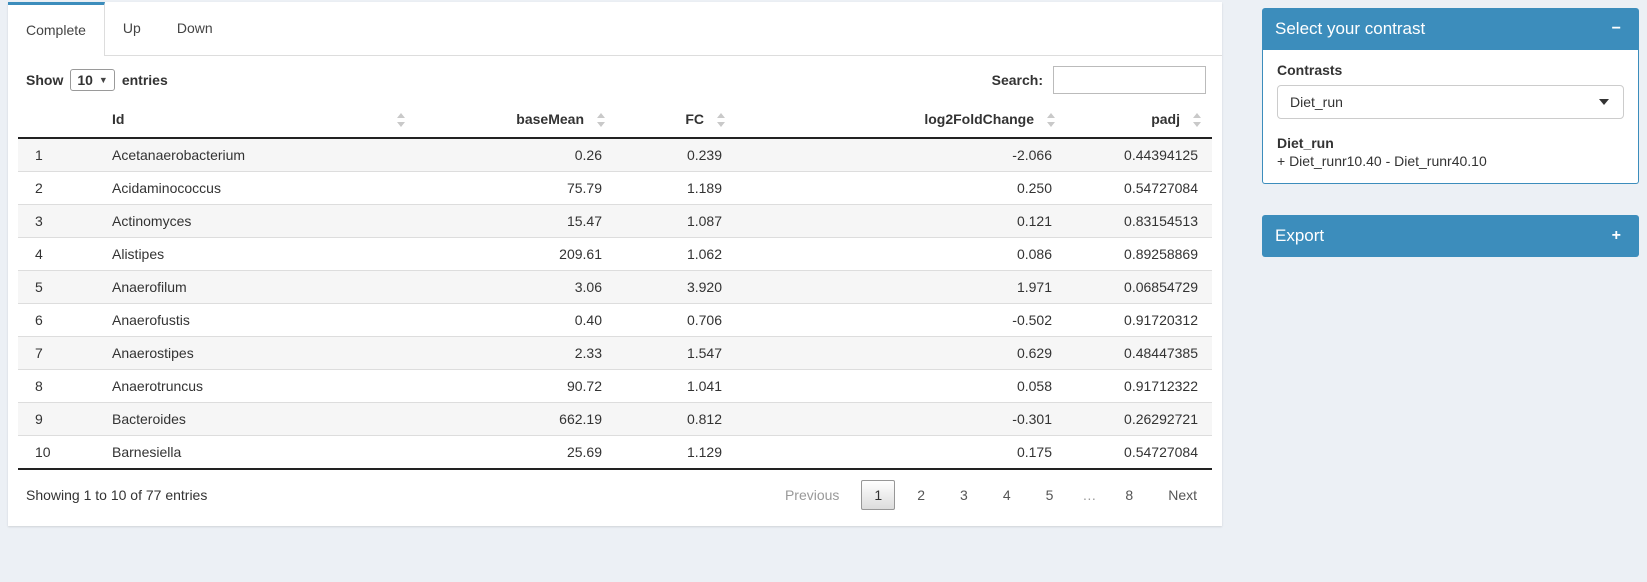 The height and width of the screenshot is (582, 1647). What do you see at coordinates (56, 29) in the screenshot?
I see `tab-complete: Complete` at bounding box center [56, 29].